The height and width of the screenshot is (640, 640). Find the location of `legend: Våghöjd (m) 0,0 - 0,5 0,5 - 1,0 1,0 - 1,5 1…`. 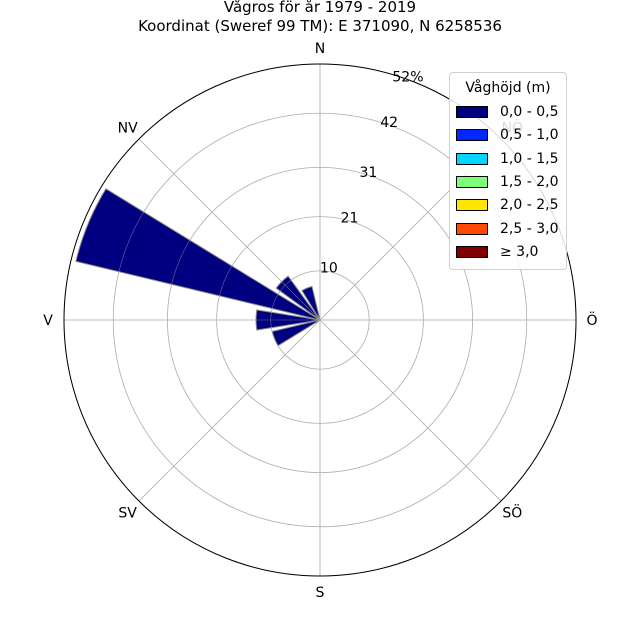

legend: Våghöjd (m) 0,0 - 0,5 0,5 - 1,0 1,0 - 1,5 1… is located at coordinates (508, 171).